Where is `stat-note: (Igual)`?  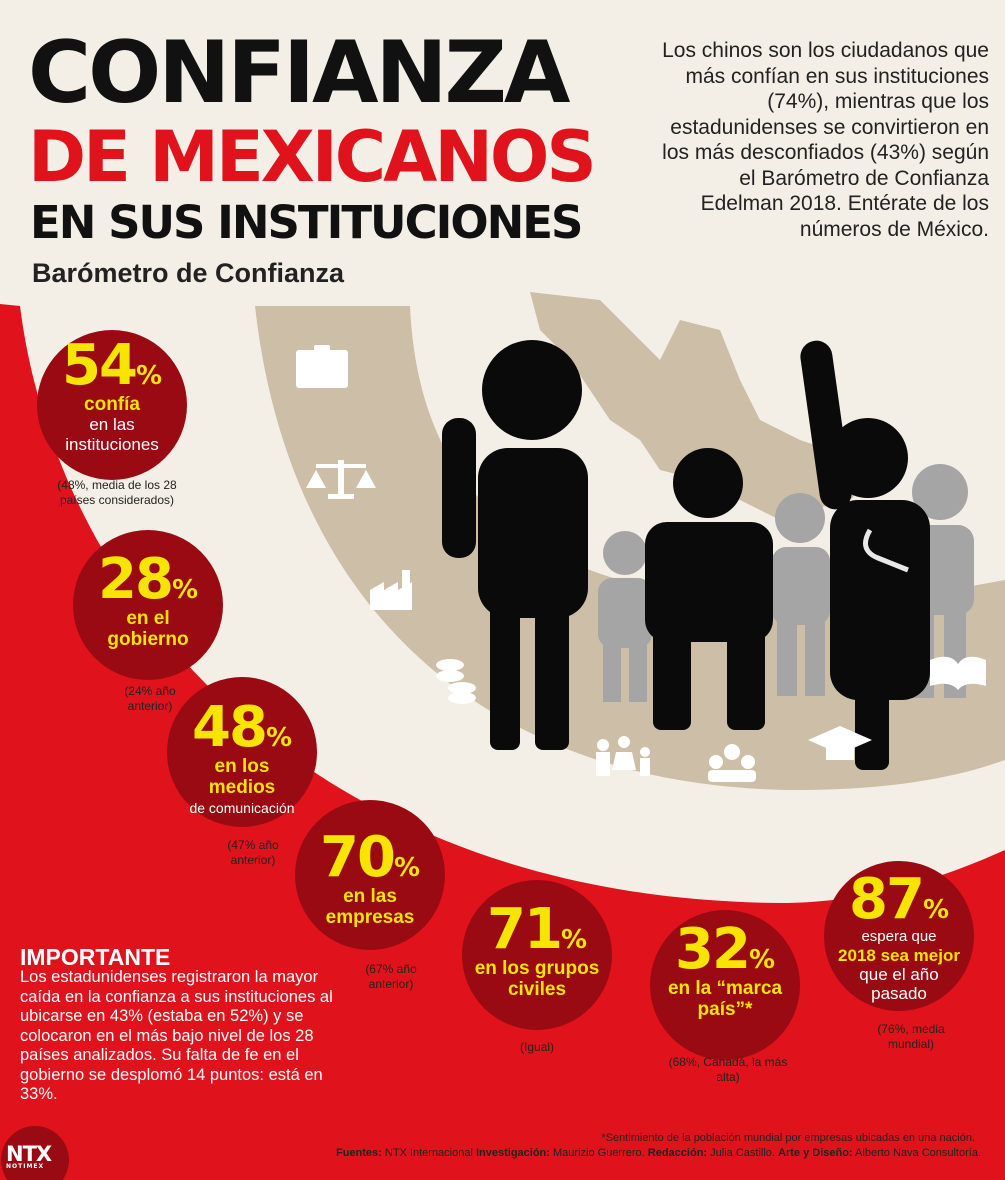 stat-note: (Igual) is located at coordinates (536, 1047).